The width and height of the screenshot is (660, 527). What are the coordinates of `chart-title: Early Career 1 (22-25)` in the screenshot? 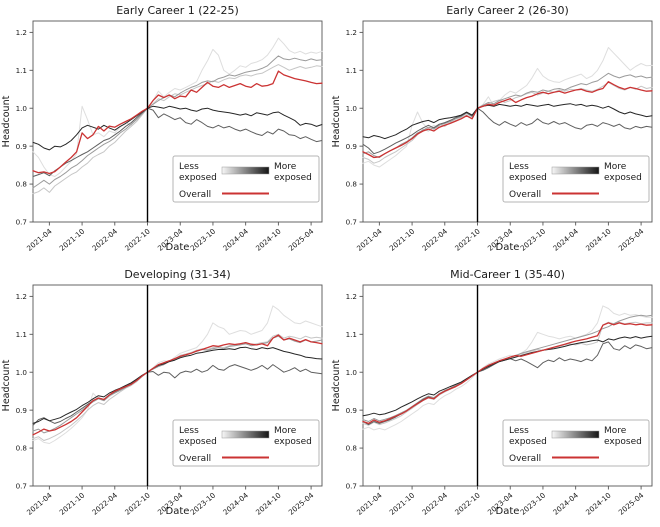 It's located at (177, 10).